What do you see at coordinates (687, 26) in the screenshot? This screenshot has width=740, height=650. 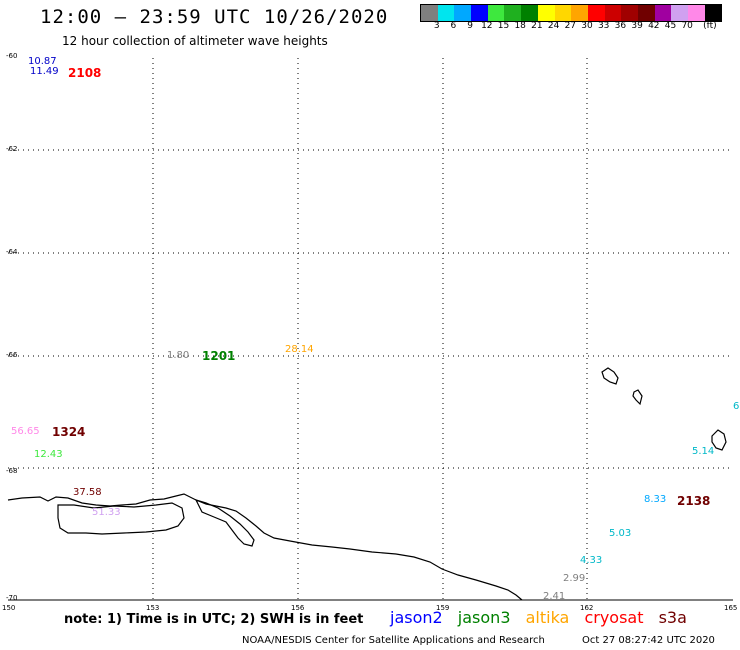 I see `colorbar-tick-label: 70` at bounding box center [687, 26].